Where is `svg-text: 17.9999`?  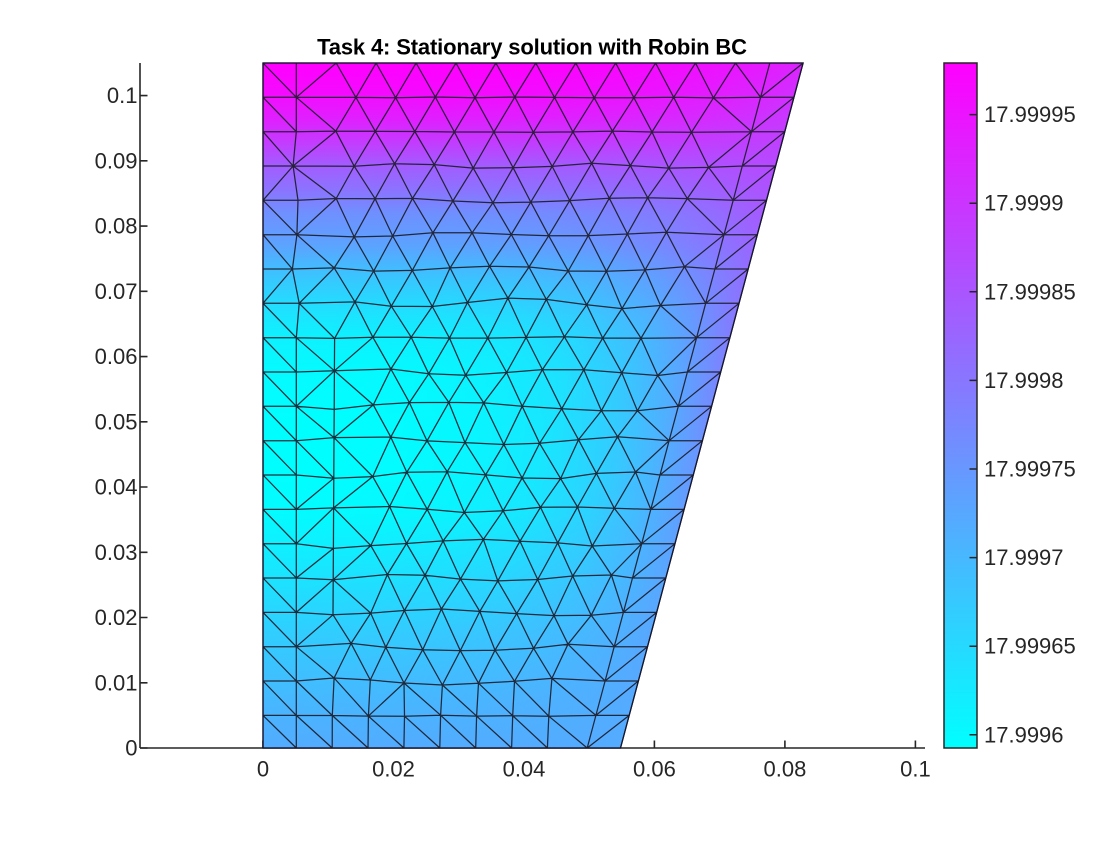 svg-text: 17.9999 is located at coordinates (1024, 203).